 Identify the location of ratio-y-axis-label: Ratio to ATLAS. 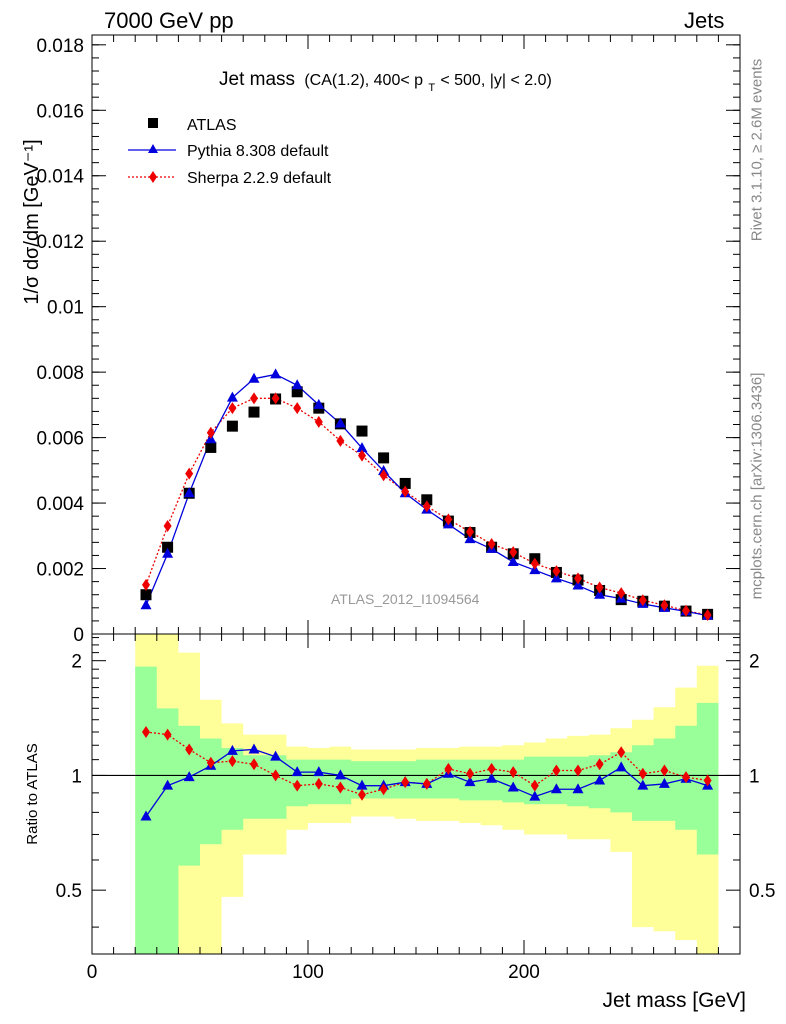
(32, 793).